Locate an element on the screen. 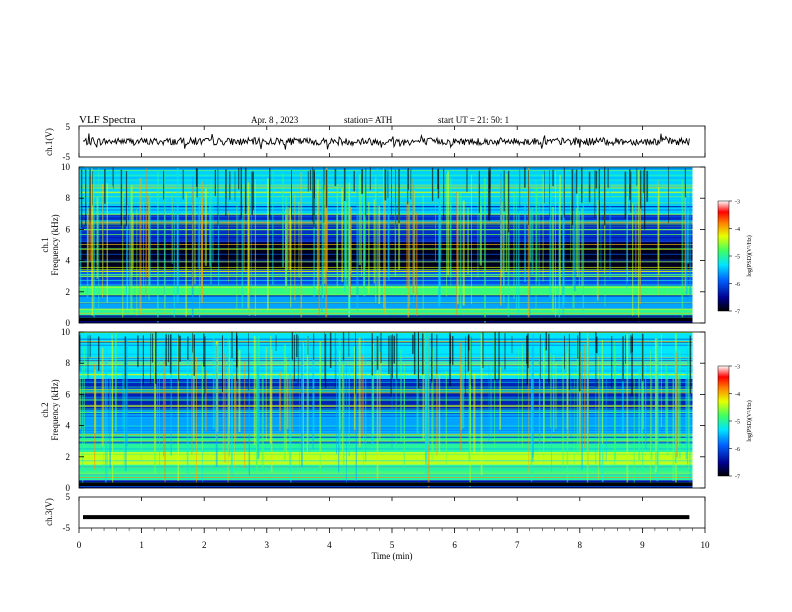  ch1-colorbar: -3 -4 -5 -6 -7 log(PSD)(V²/Hz) is located at coordinates (735, 258).